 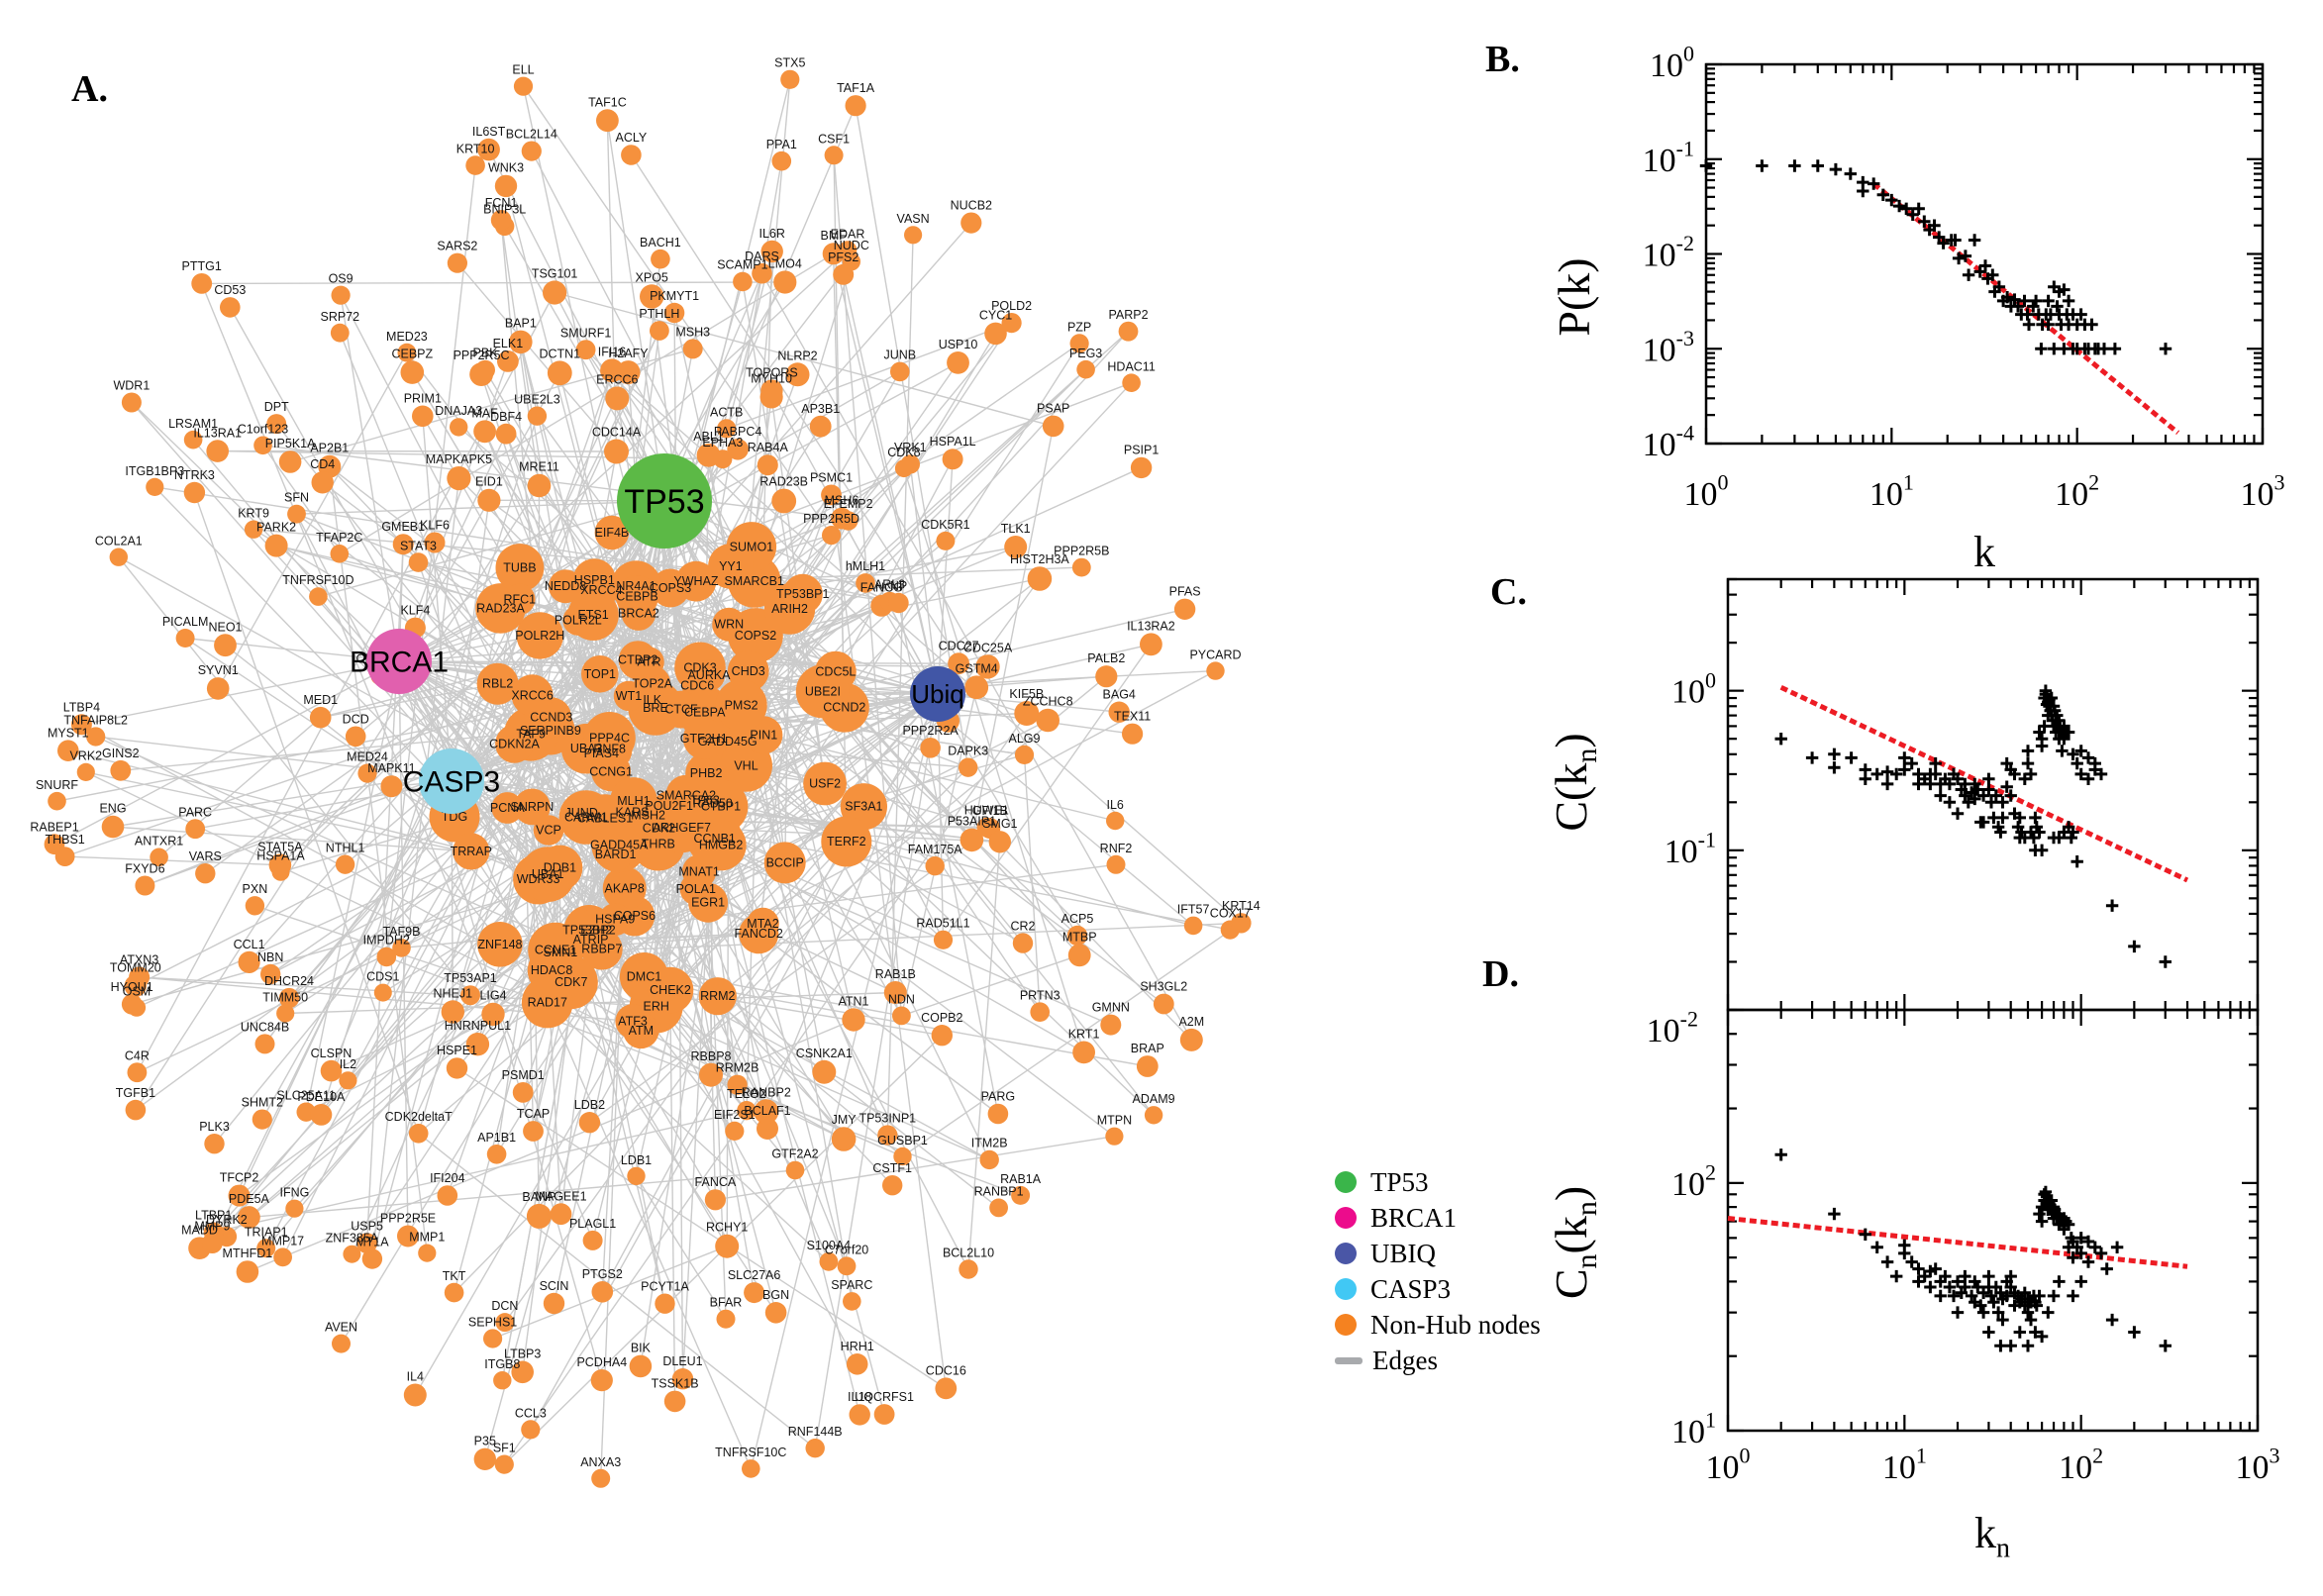 What do you see at coordinates (704, 739) in the screenshot?
I see `gene-node-label: GTF2H1` at bounding box center [704, 739].